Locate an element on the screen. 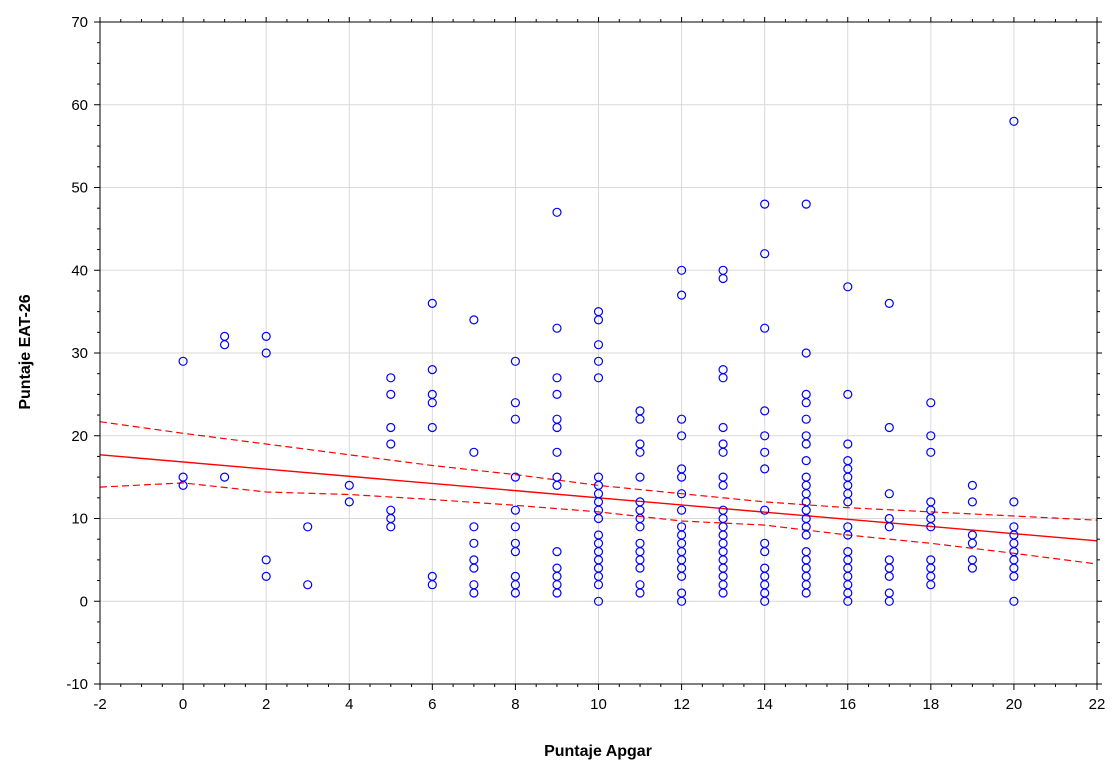 The width and height of the screenshot is (1117, 765). y-tick-label: 50 is located at coordinates (79, 188).